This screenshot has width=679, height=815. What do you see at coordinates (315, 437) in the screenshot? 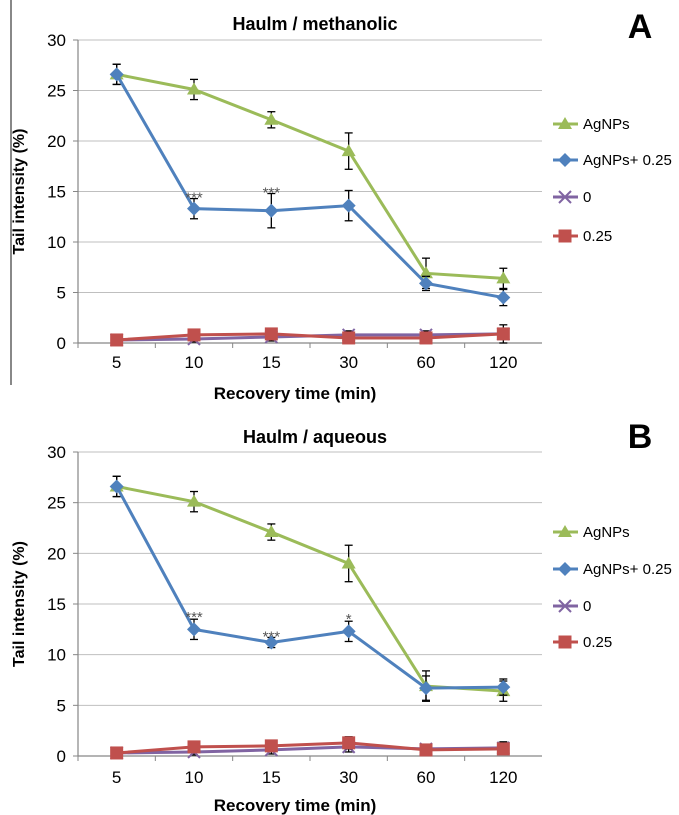
I see `chart-title: Haulm / aqueous` at bounding box center [315, 437].